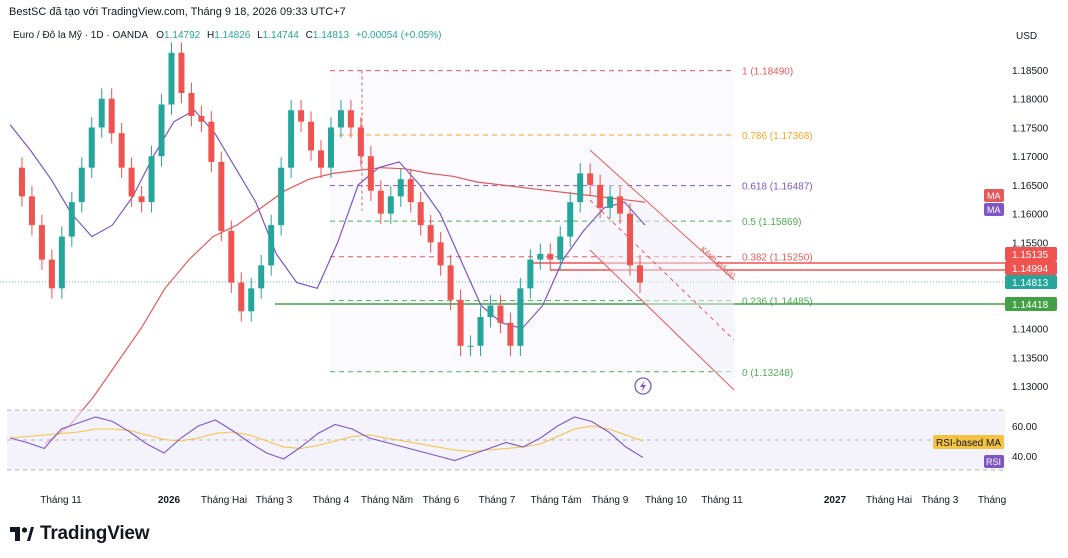 The height and width of the screenshot is (558, 1068). What do you see at coordinates (1031, 268) in the screenshot?
I see `price-tag-2-bg` at bounding box center [1031, 268].